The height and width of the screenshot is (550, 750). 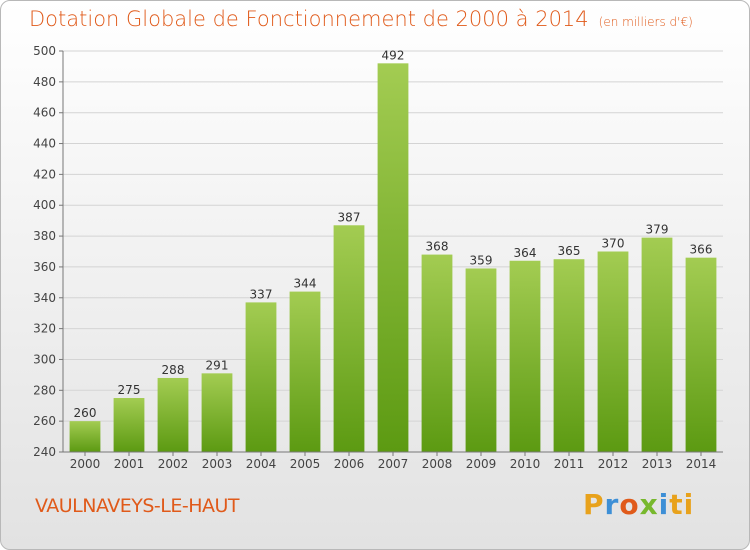 I want to click on brand-letter: P, so click(x=594, y=504).